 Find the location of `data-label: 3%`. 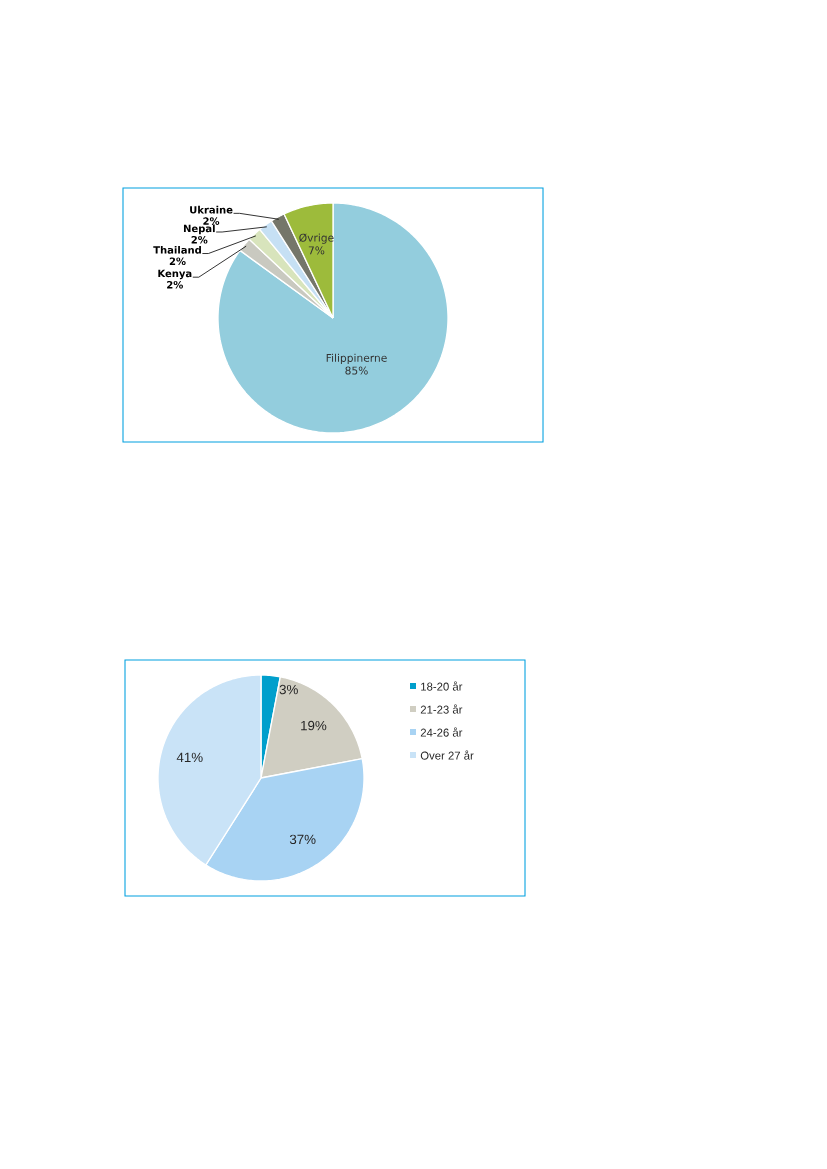

data-label: 3% is located at coordinates (288, 689).